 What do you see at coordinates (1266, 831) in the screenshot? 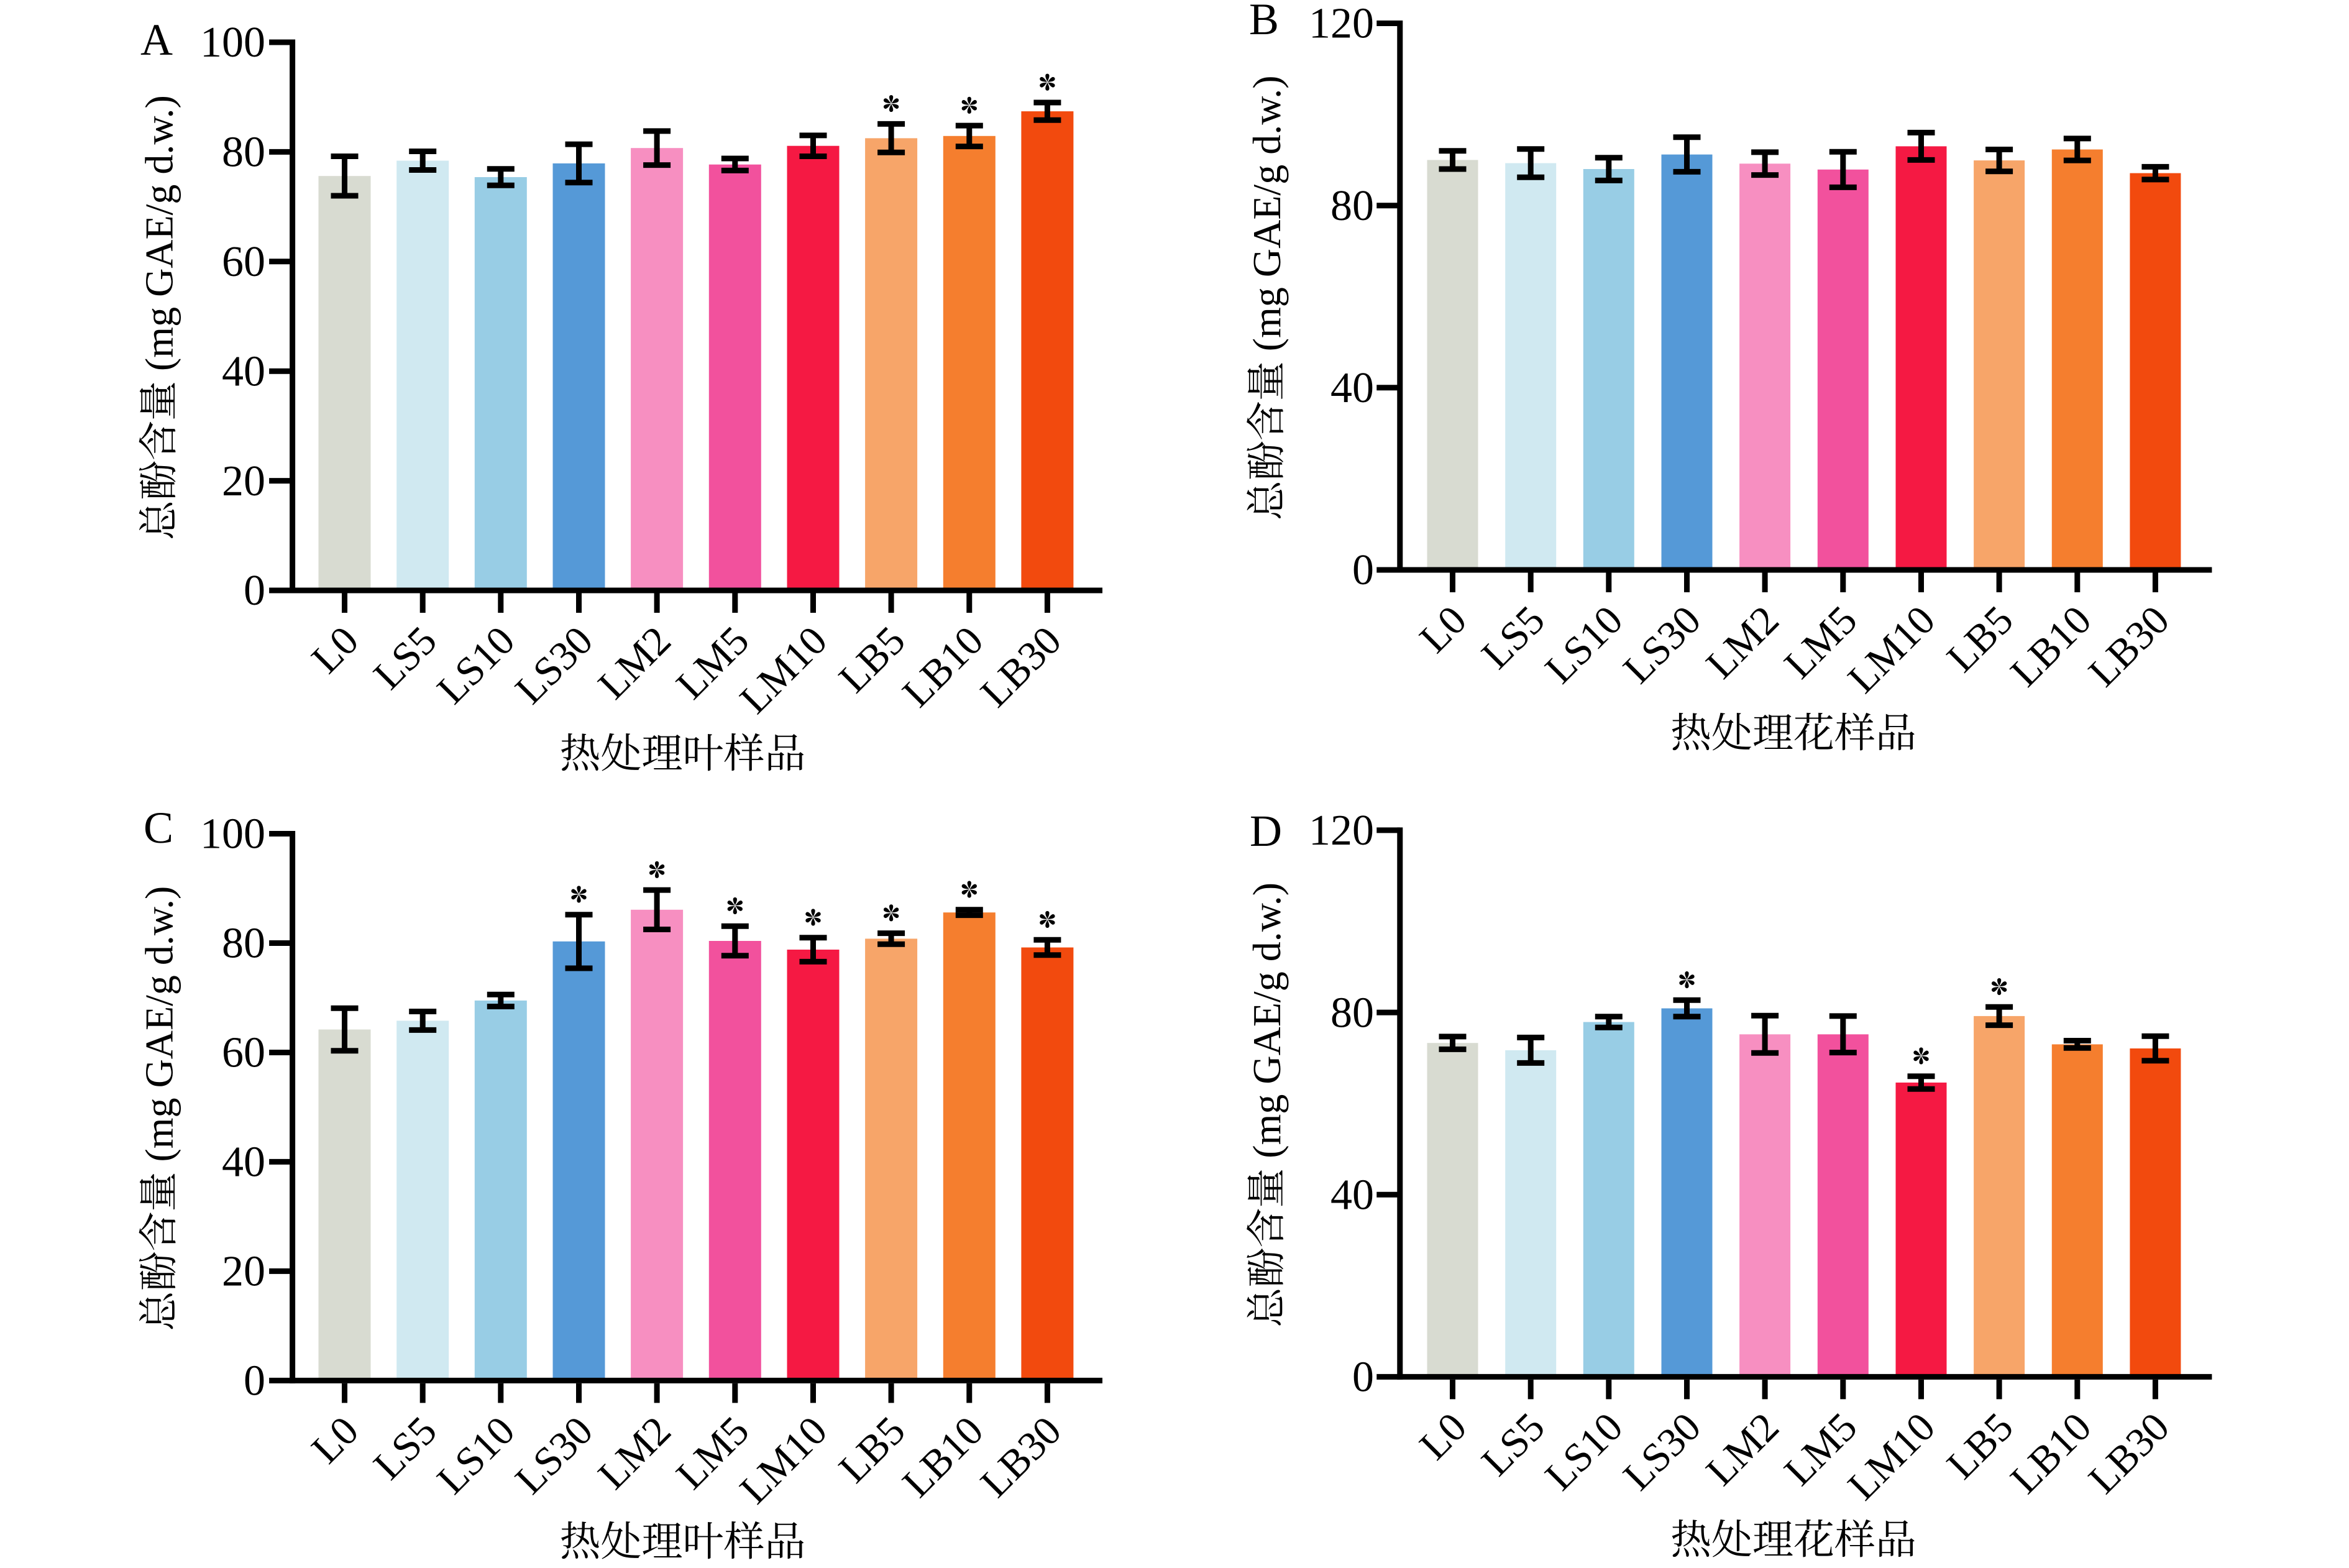
I see `svg-text: D` at bounding box center [1266, 831].